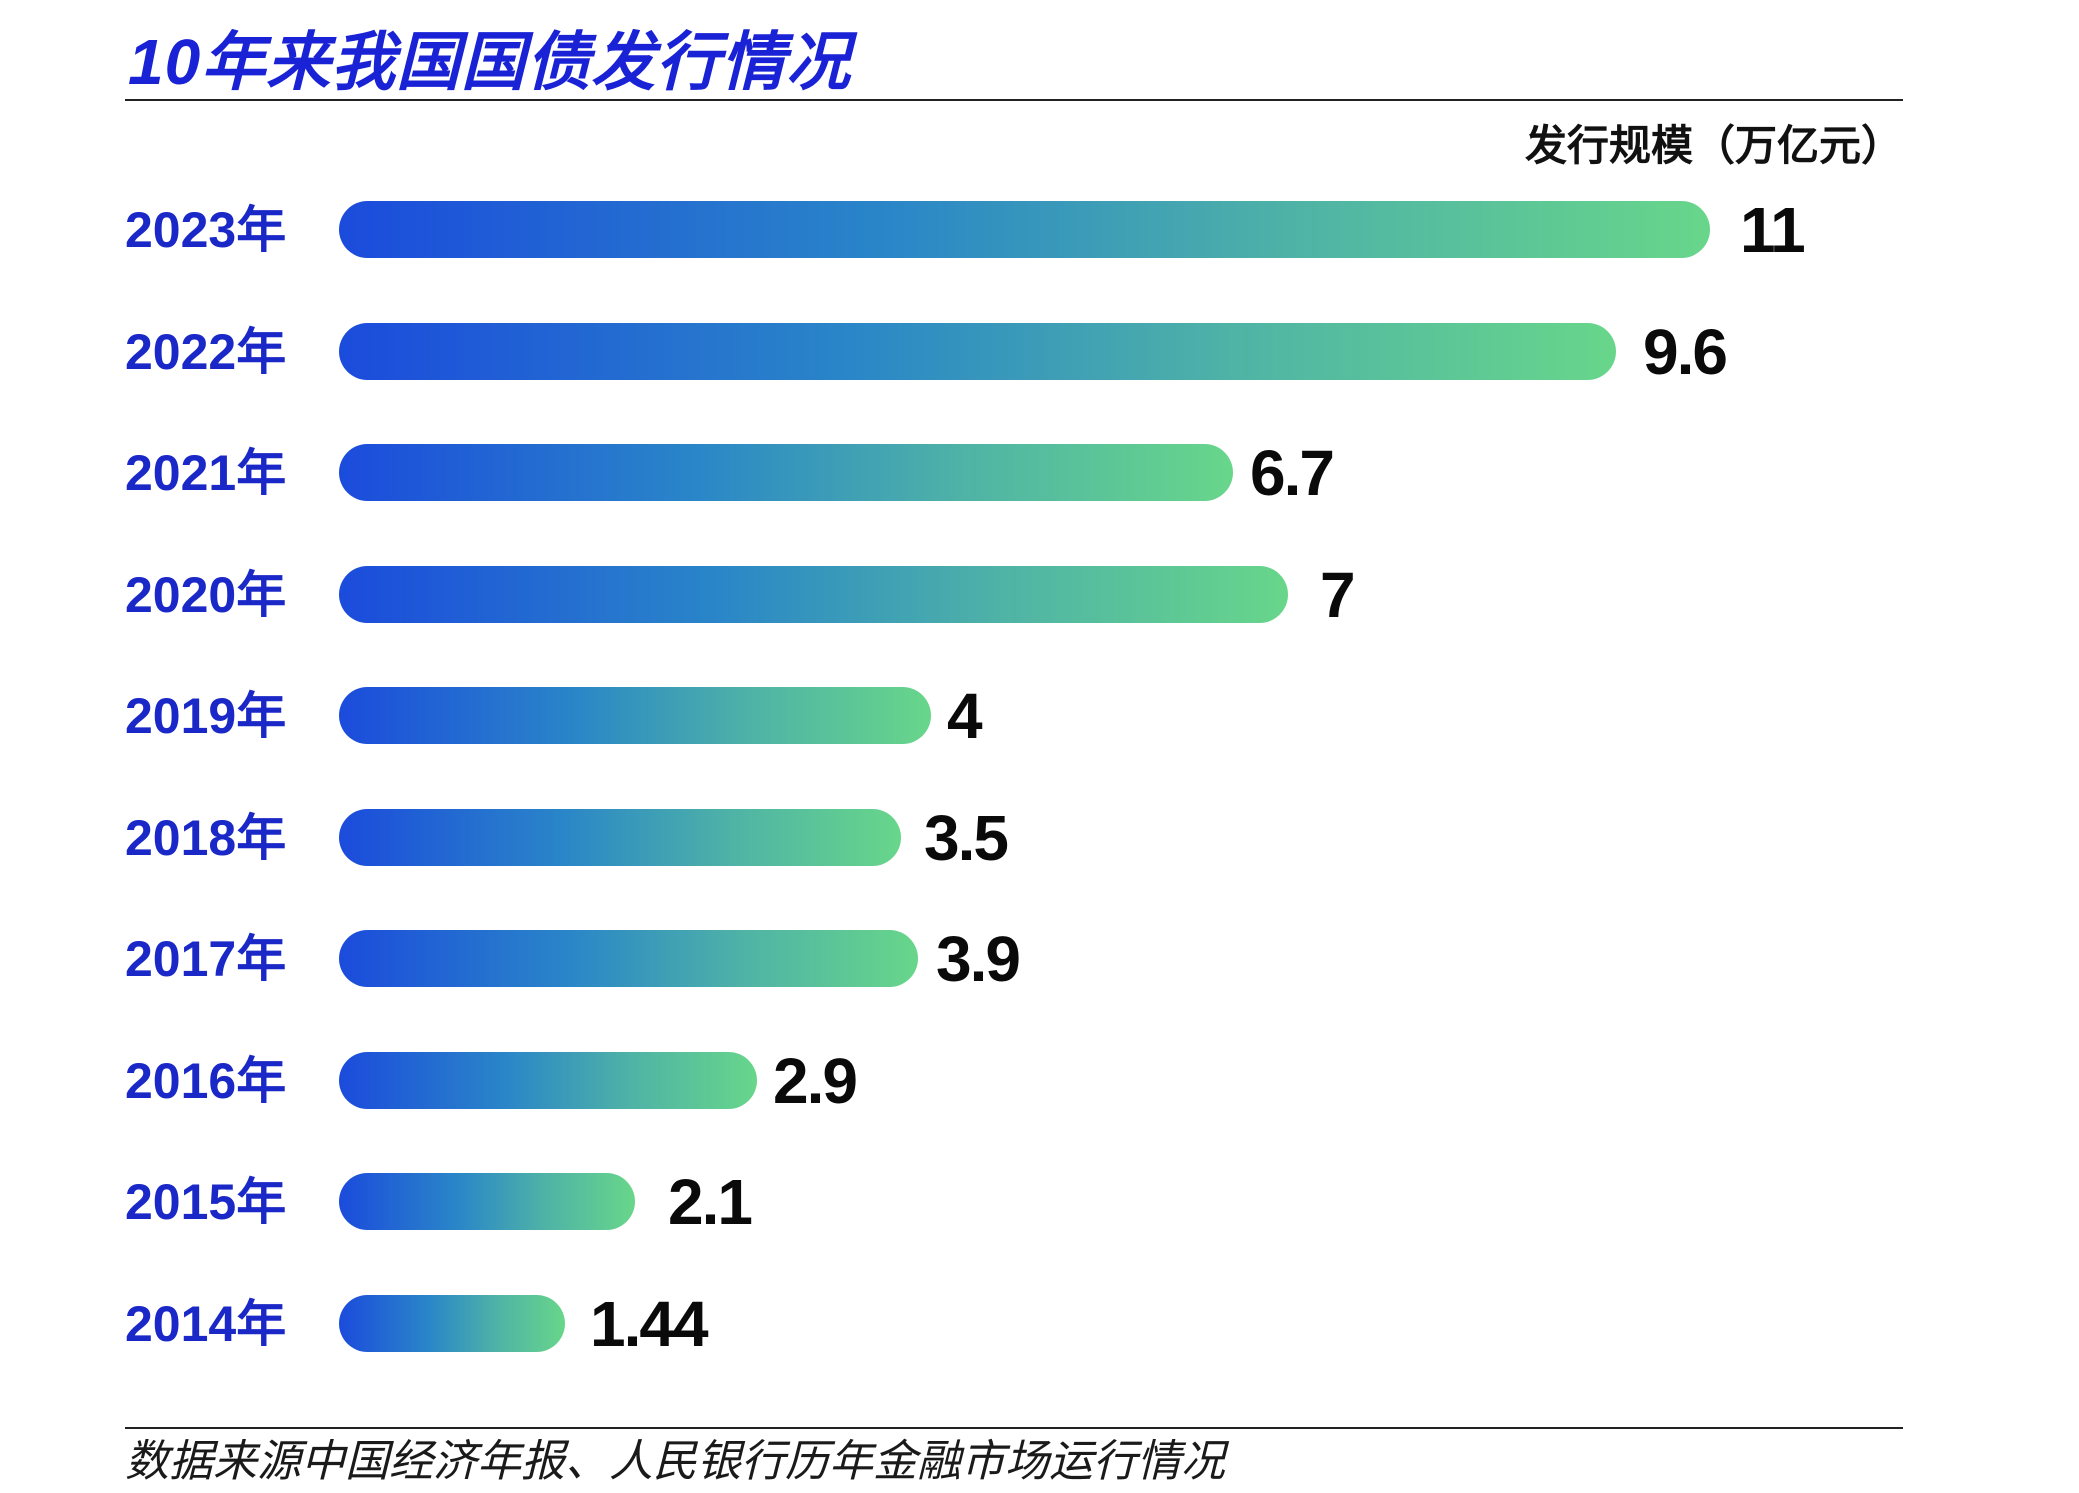 This screenshot has height=1493, width=2079. What do you see at coordinates (490, 62) in the screenshot?
I see `chart-title: 10年来我国国债发行情况` at bounding box center [490, 62].